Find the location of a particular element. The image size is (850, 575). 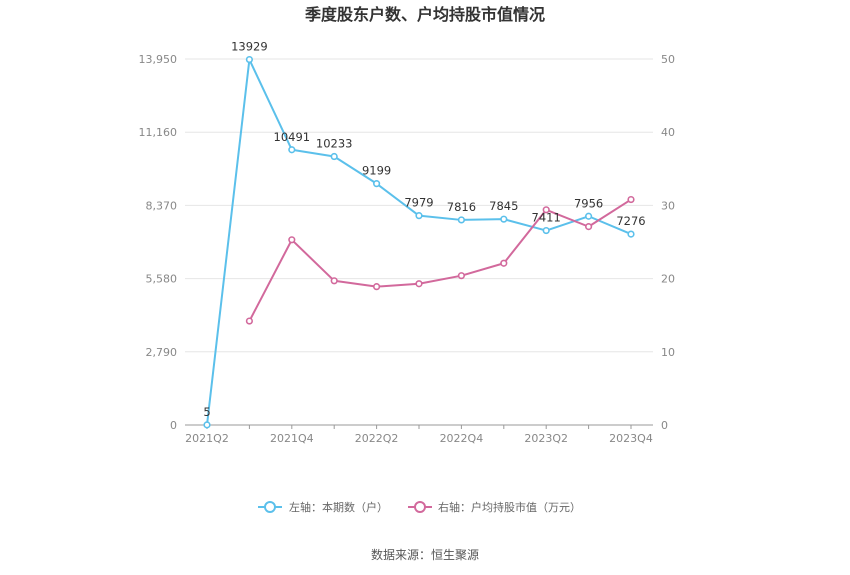

data-label: 7979 is located at coordinates (418, 203).